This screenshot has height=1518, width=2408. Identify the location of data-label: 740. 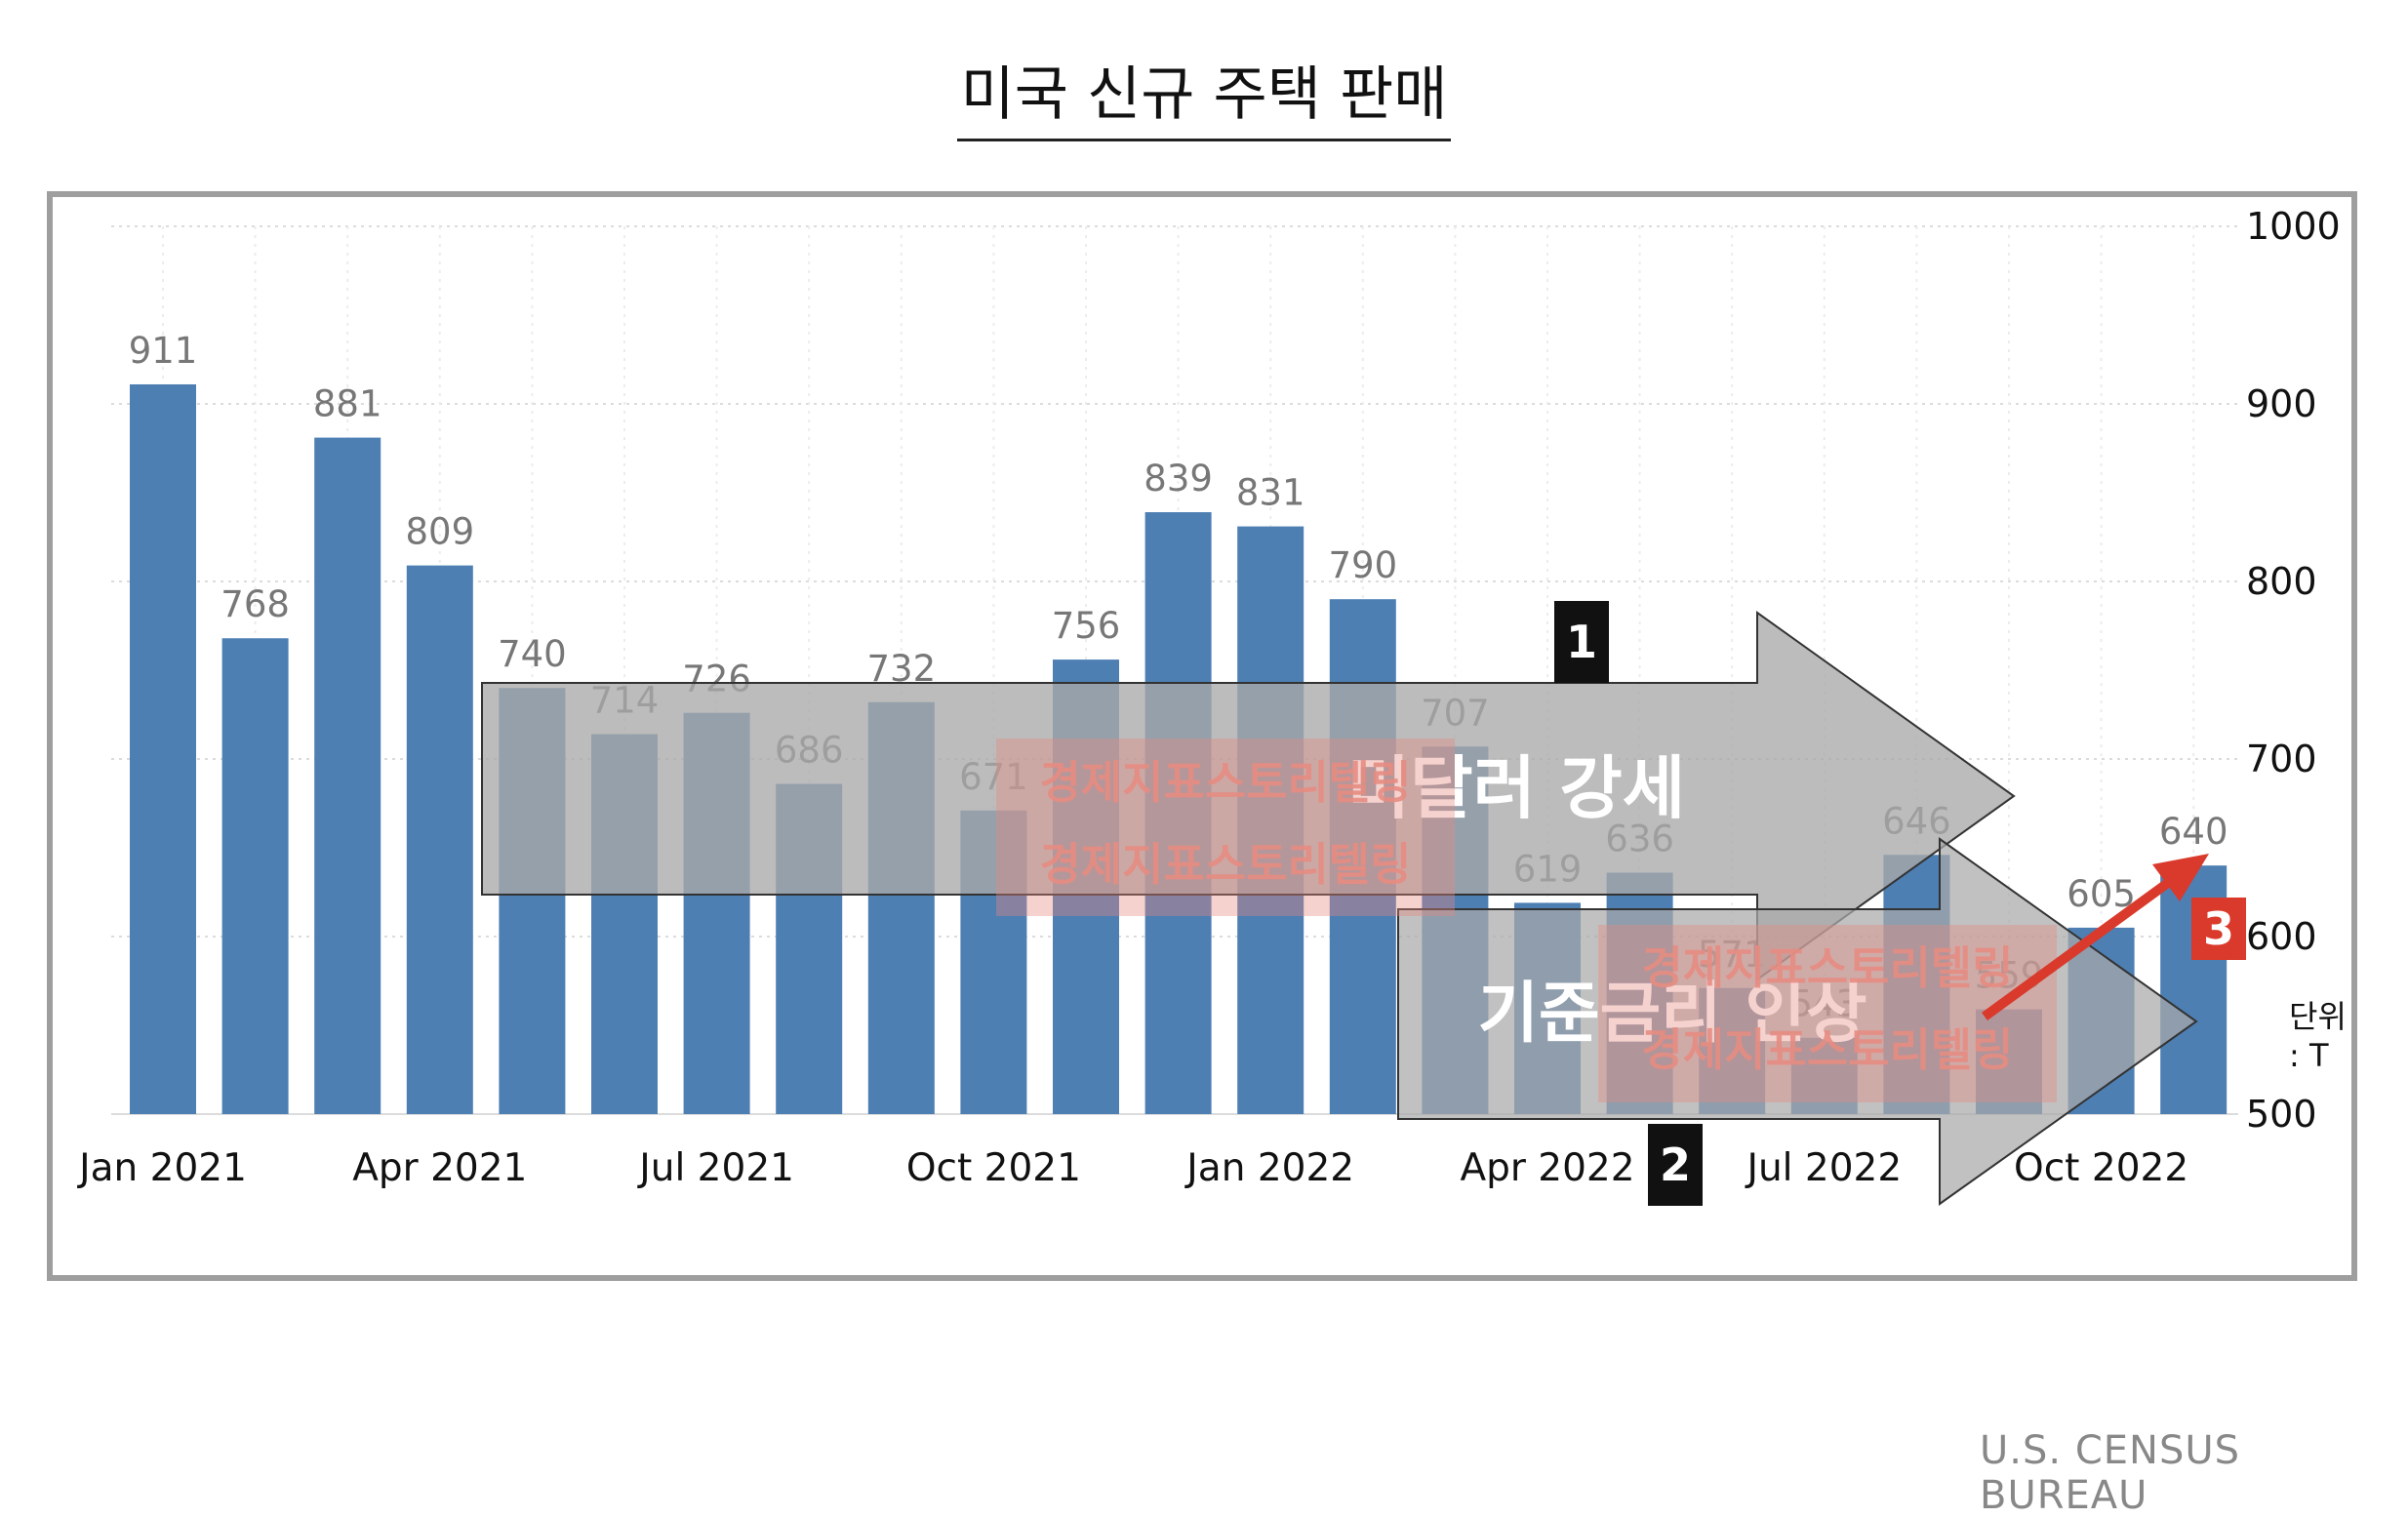
(533, 654).